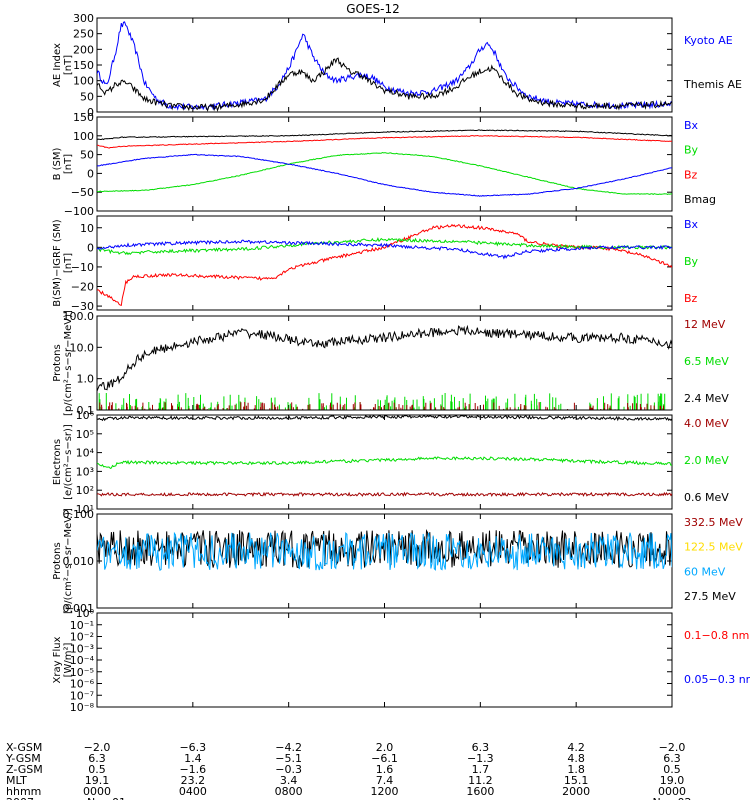  I want to click on x-axis-tick-value: −6.1, so click(384, 758).